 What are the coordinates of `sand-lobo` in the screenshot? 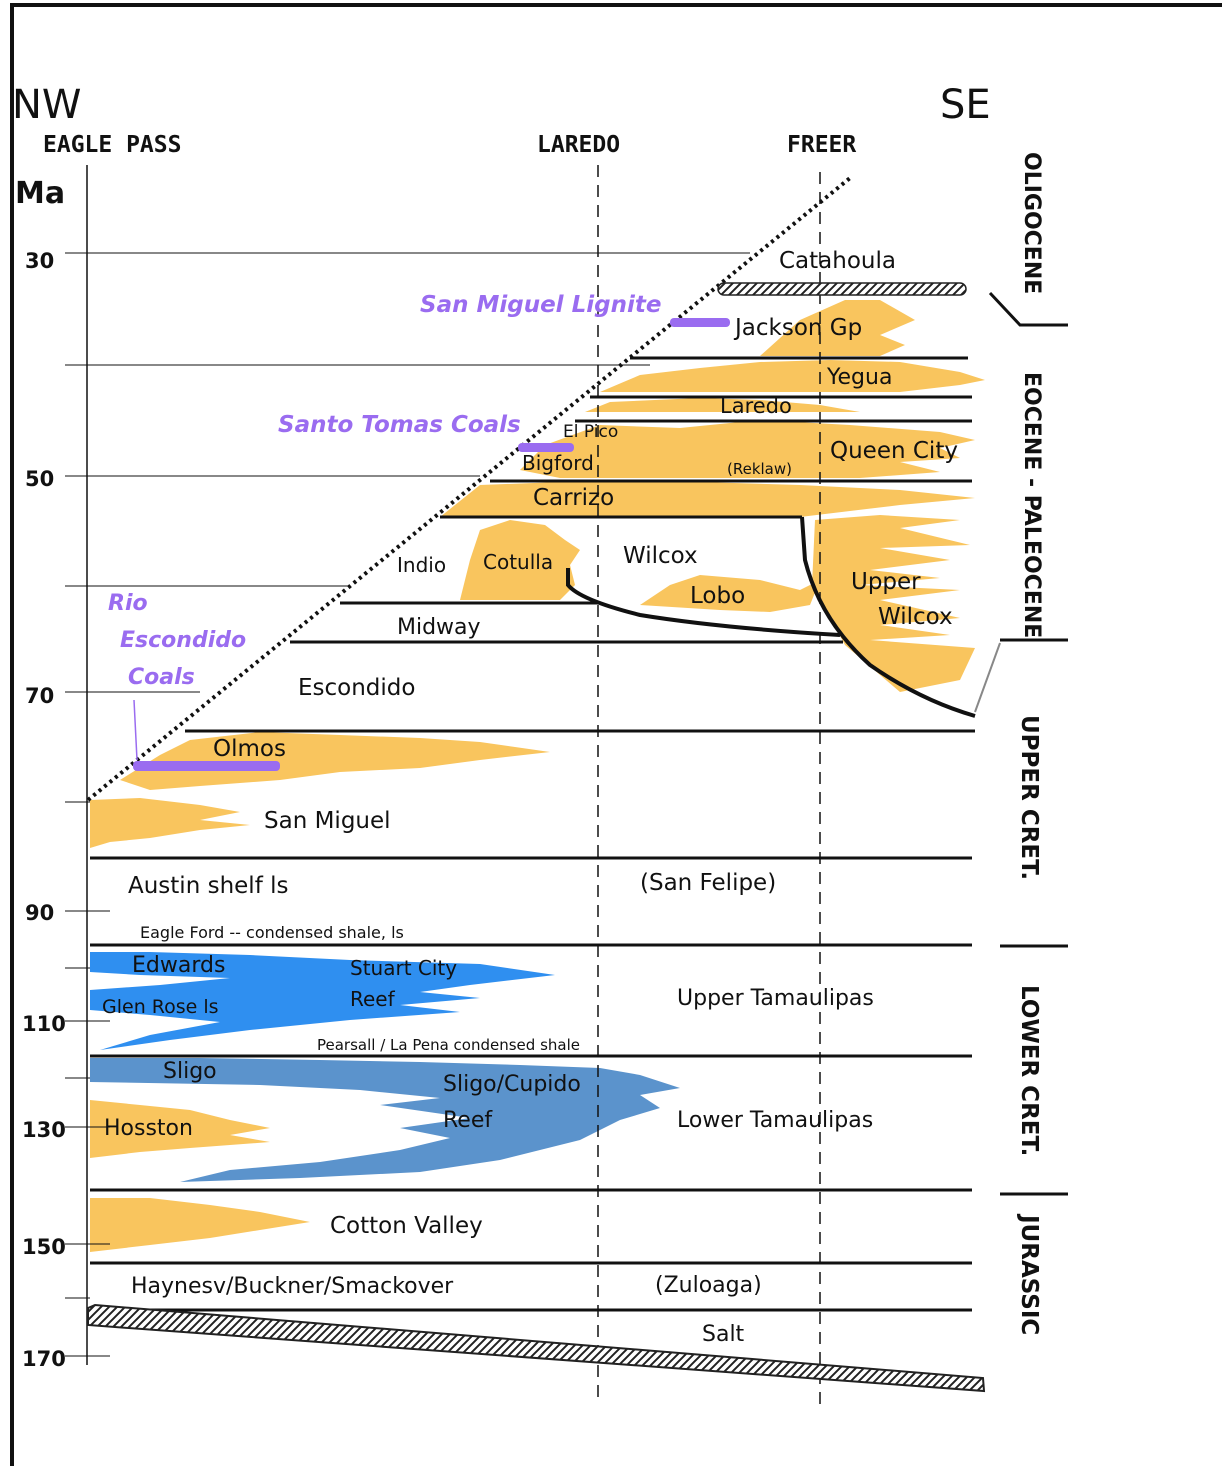 It's located at (730, 593).